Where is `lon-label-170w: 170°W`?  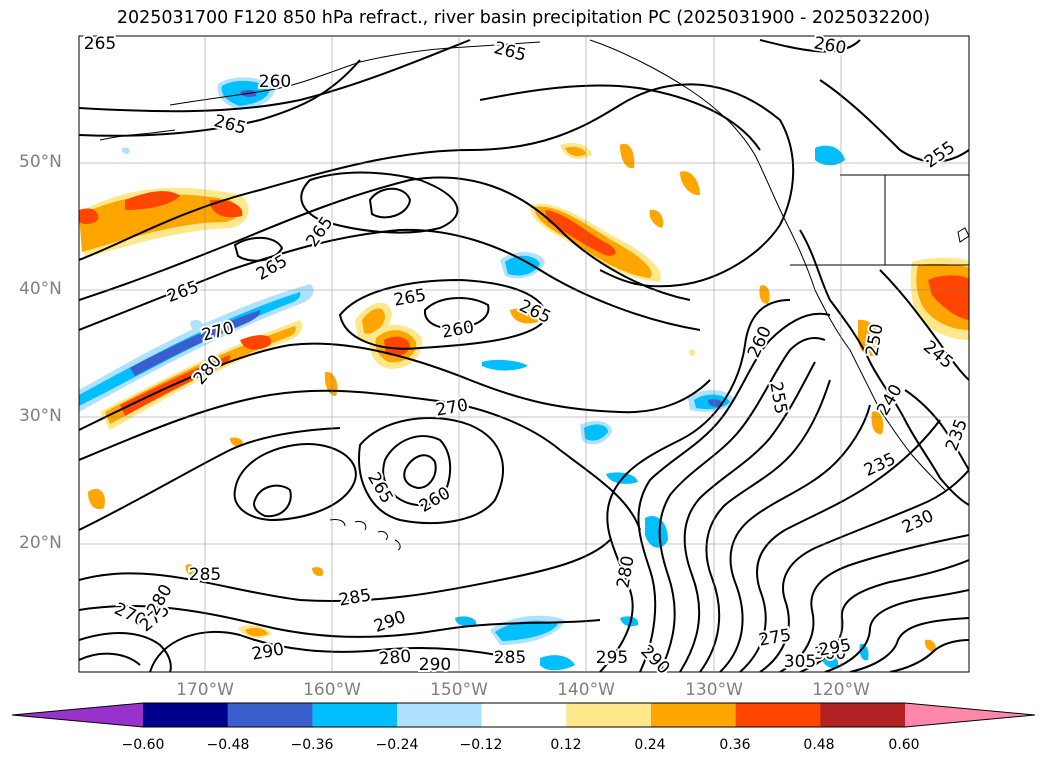
lon-label-170w: 170°W is located at coordinates (205, 690).